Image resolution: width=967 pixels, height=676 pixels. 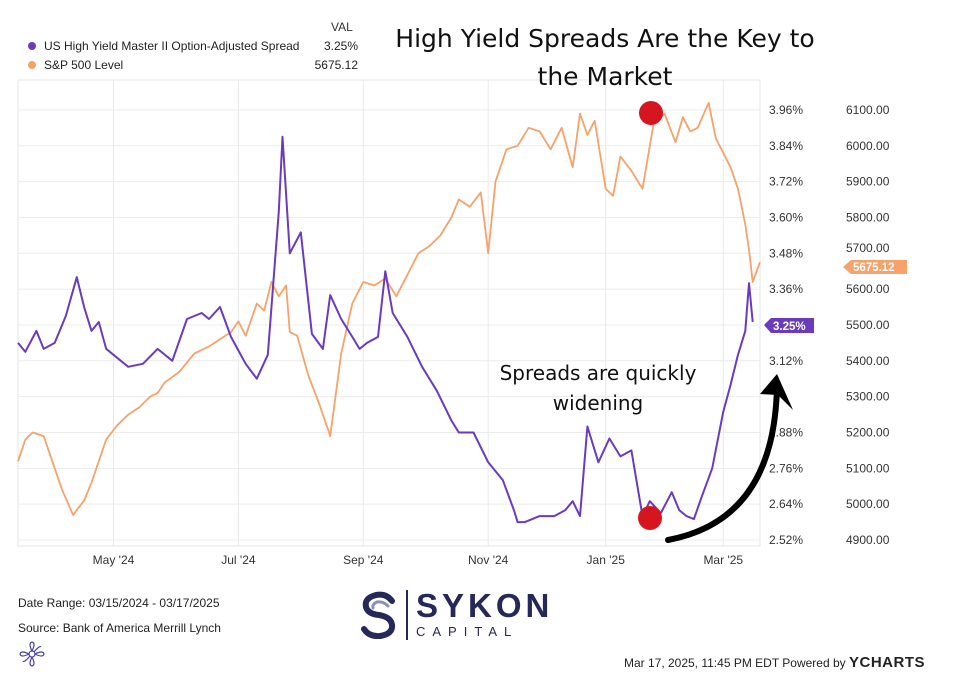 I want to click on right-tick-label: 5600.00, so click(x=868, y=289).